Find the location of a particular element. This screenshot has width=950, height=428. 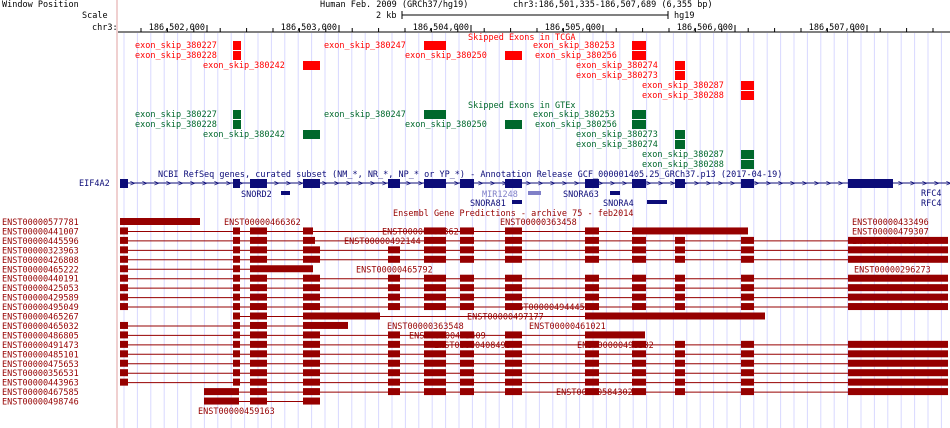

gene-label-eif4a2: EIF4A2 is located at coordinates (94, 184).